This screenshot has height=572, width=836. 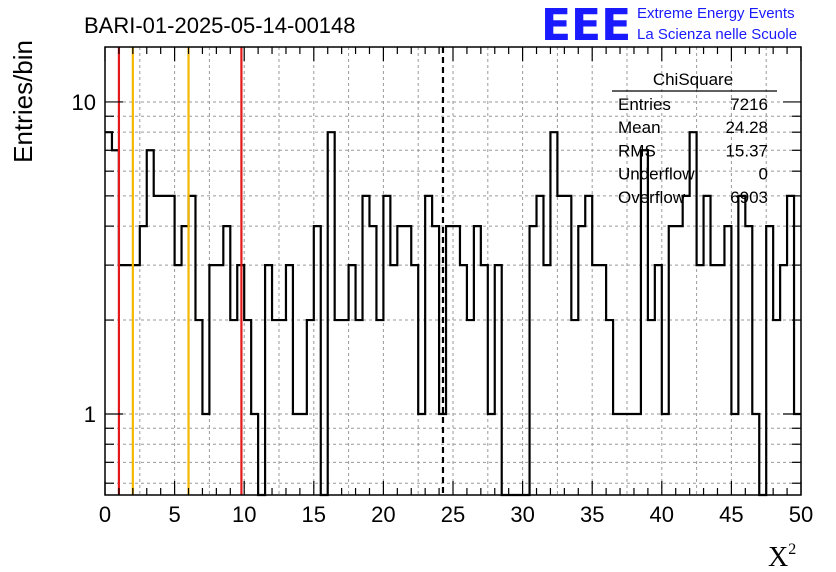 What do you see at coordinates (731, 514) in the screenshot?
I see `x-tick-label: 45` at bounding box center [731, 514].